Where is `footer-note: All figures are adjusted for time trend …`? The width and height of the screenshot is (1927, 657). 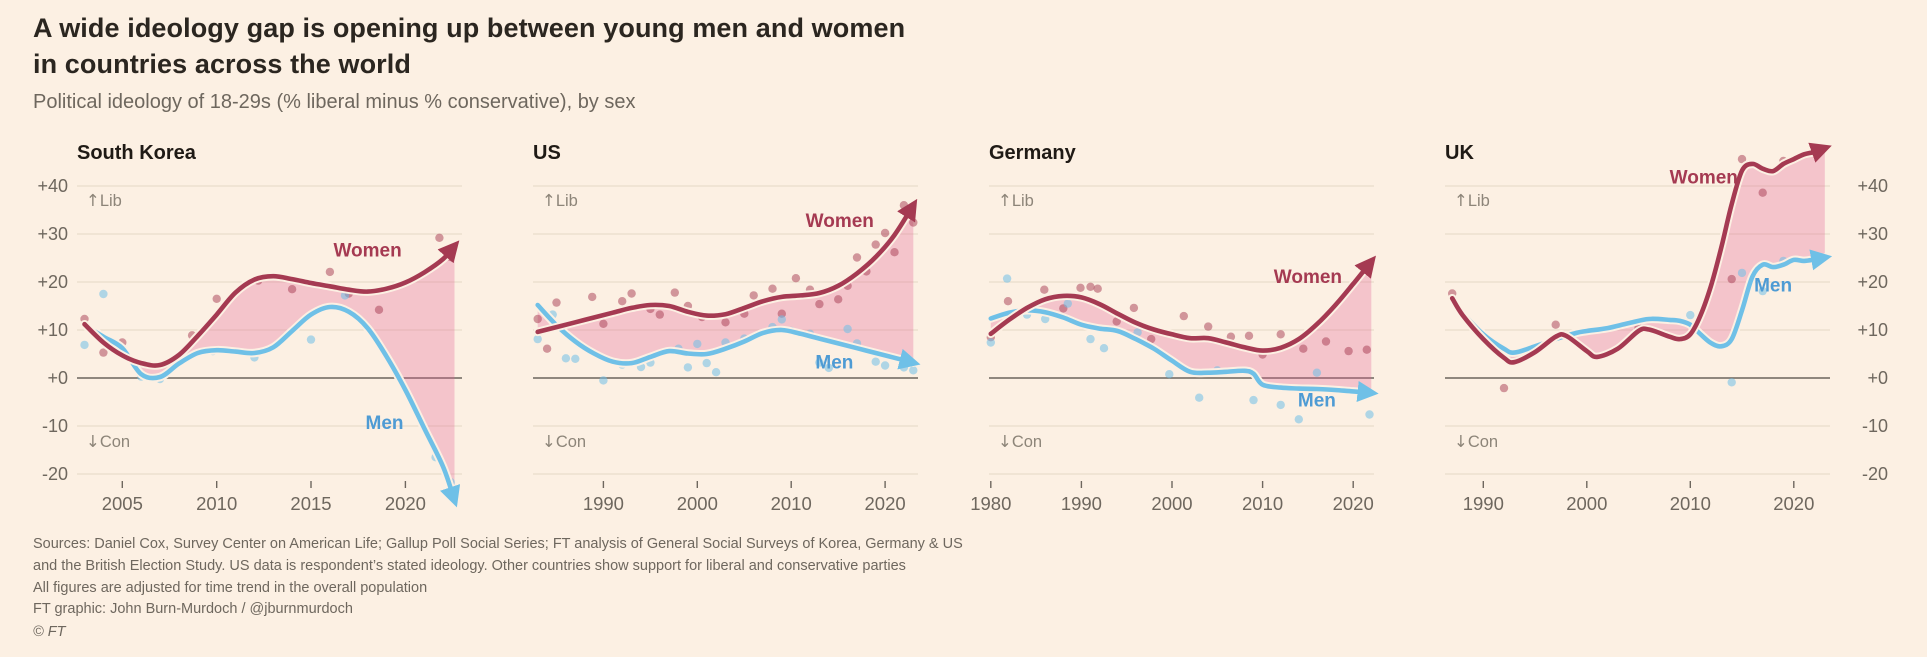
footer-note: All figures are adjusted for time trend … is located at coordinates (230, 587).